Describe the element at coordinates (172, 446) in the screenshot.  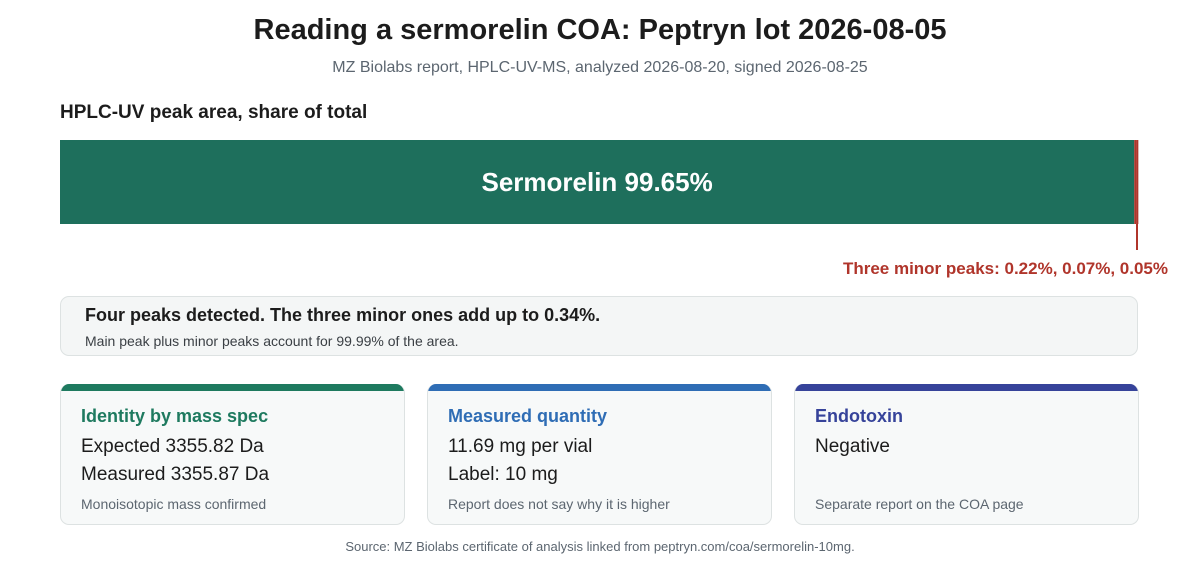
I see `identity-expected-mass: Expected 3355.82 Da` at that location.